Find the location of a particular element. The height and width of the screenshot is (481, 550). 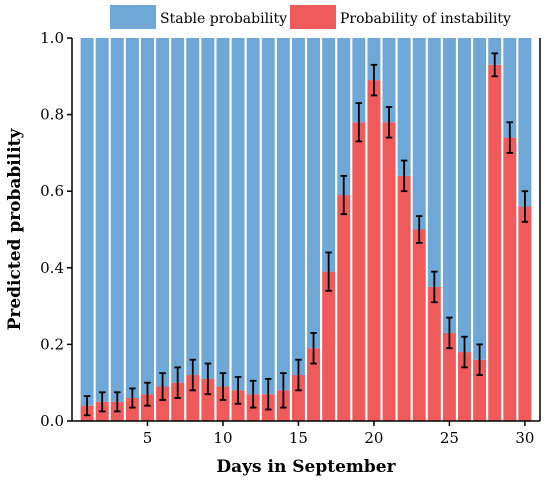

y-tick-label: 0.6 is located at coordinates (52, 191).